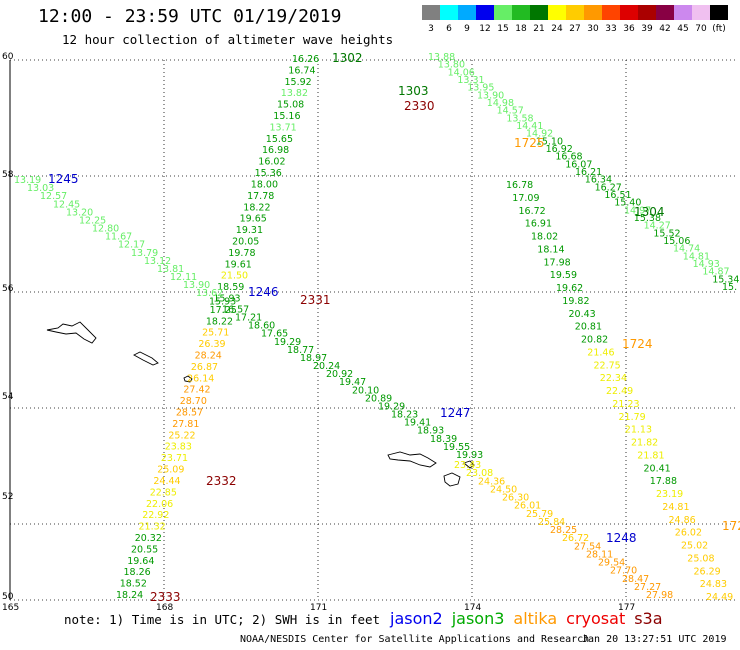  I want to click on wave-height-value: 18.93, so click(430, 431).